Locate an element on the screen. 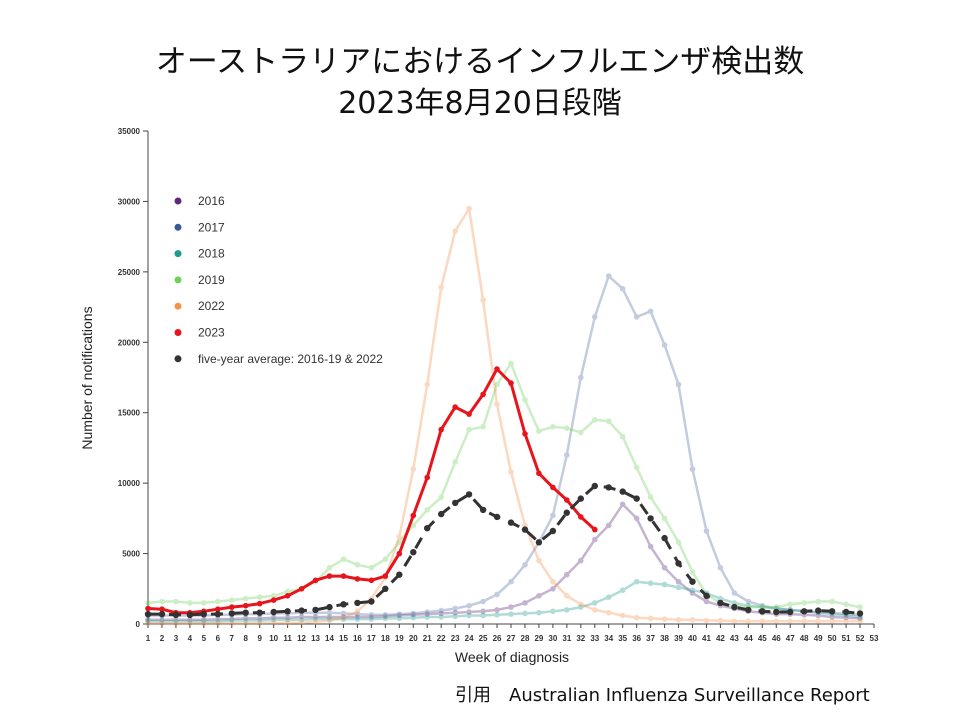 This screenshot has width=960, height=720. y-axis-label: Number of notifications is located at coordinates (87, 377).